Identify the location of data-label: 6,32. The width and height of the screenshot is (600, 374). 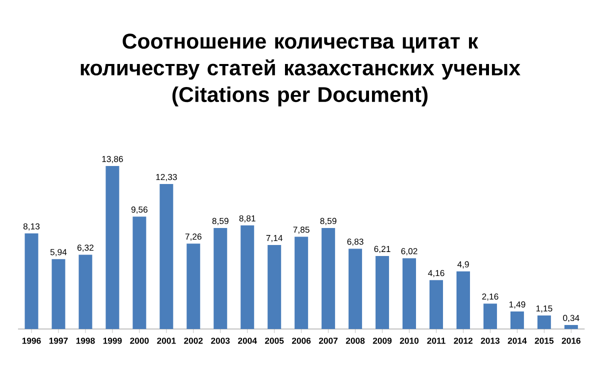
(85, 248).